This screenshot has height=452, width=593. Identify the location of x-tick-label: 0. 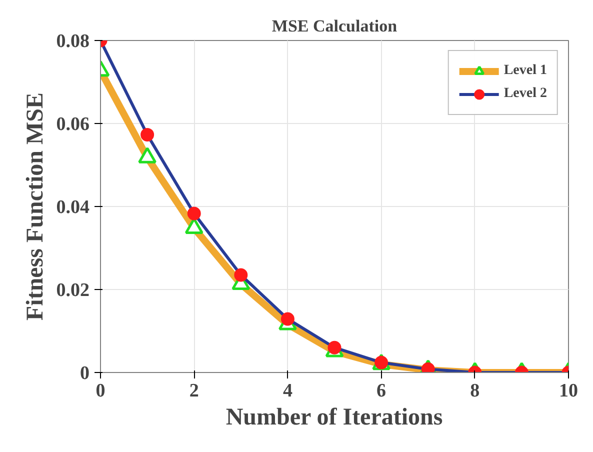
(101, 391).